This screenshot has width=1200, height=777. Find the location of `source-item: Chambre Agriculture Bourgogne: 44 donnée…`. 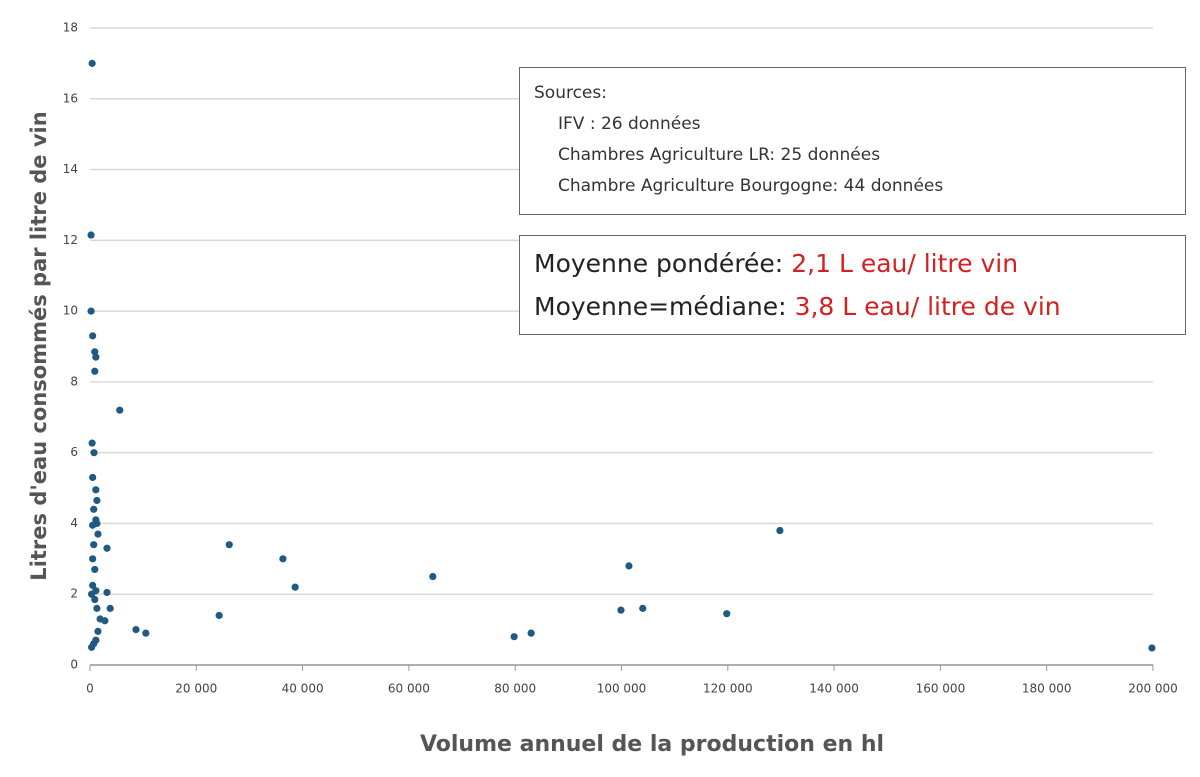

source-item: Chambre Agriculture Bourgogne: 44 donnée… is located at coordinates (751, 186).